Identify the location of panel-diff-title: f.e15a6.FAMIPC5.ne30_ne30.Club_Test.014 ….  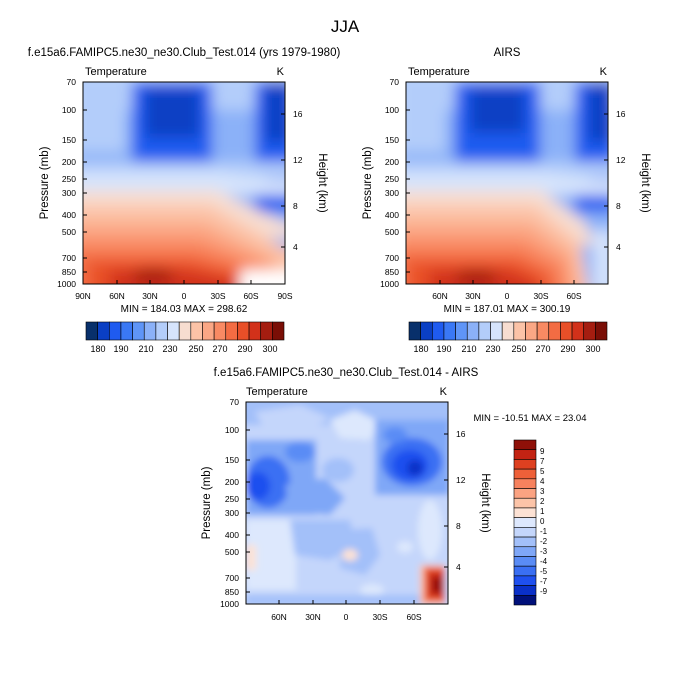
(346, 373).